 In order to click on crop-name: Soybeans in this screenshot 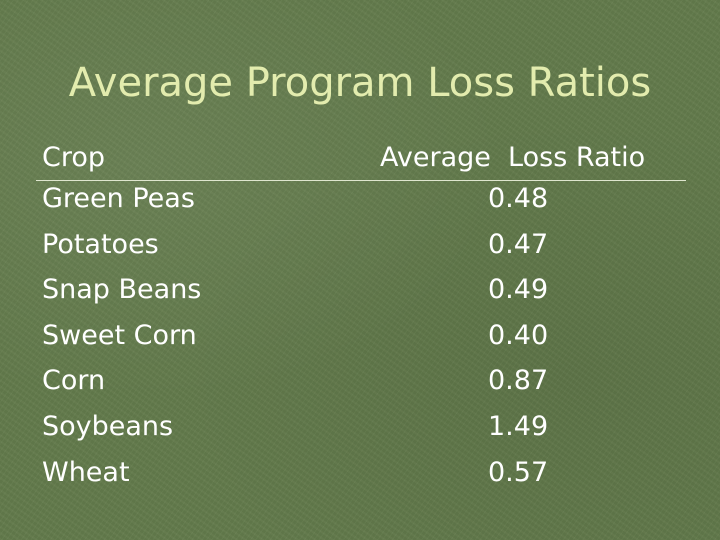, I will do `click(108, 426)`.